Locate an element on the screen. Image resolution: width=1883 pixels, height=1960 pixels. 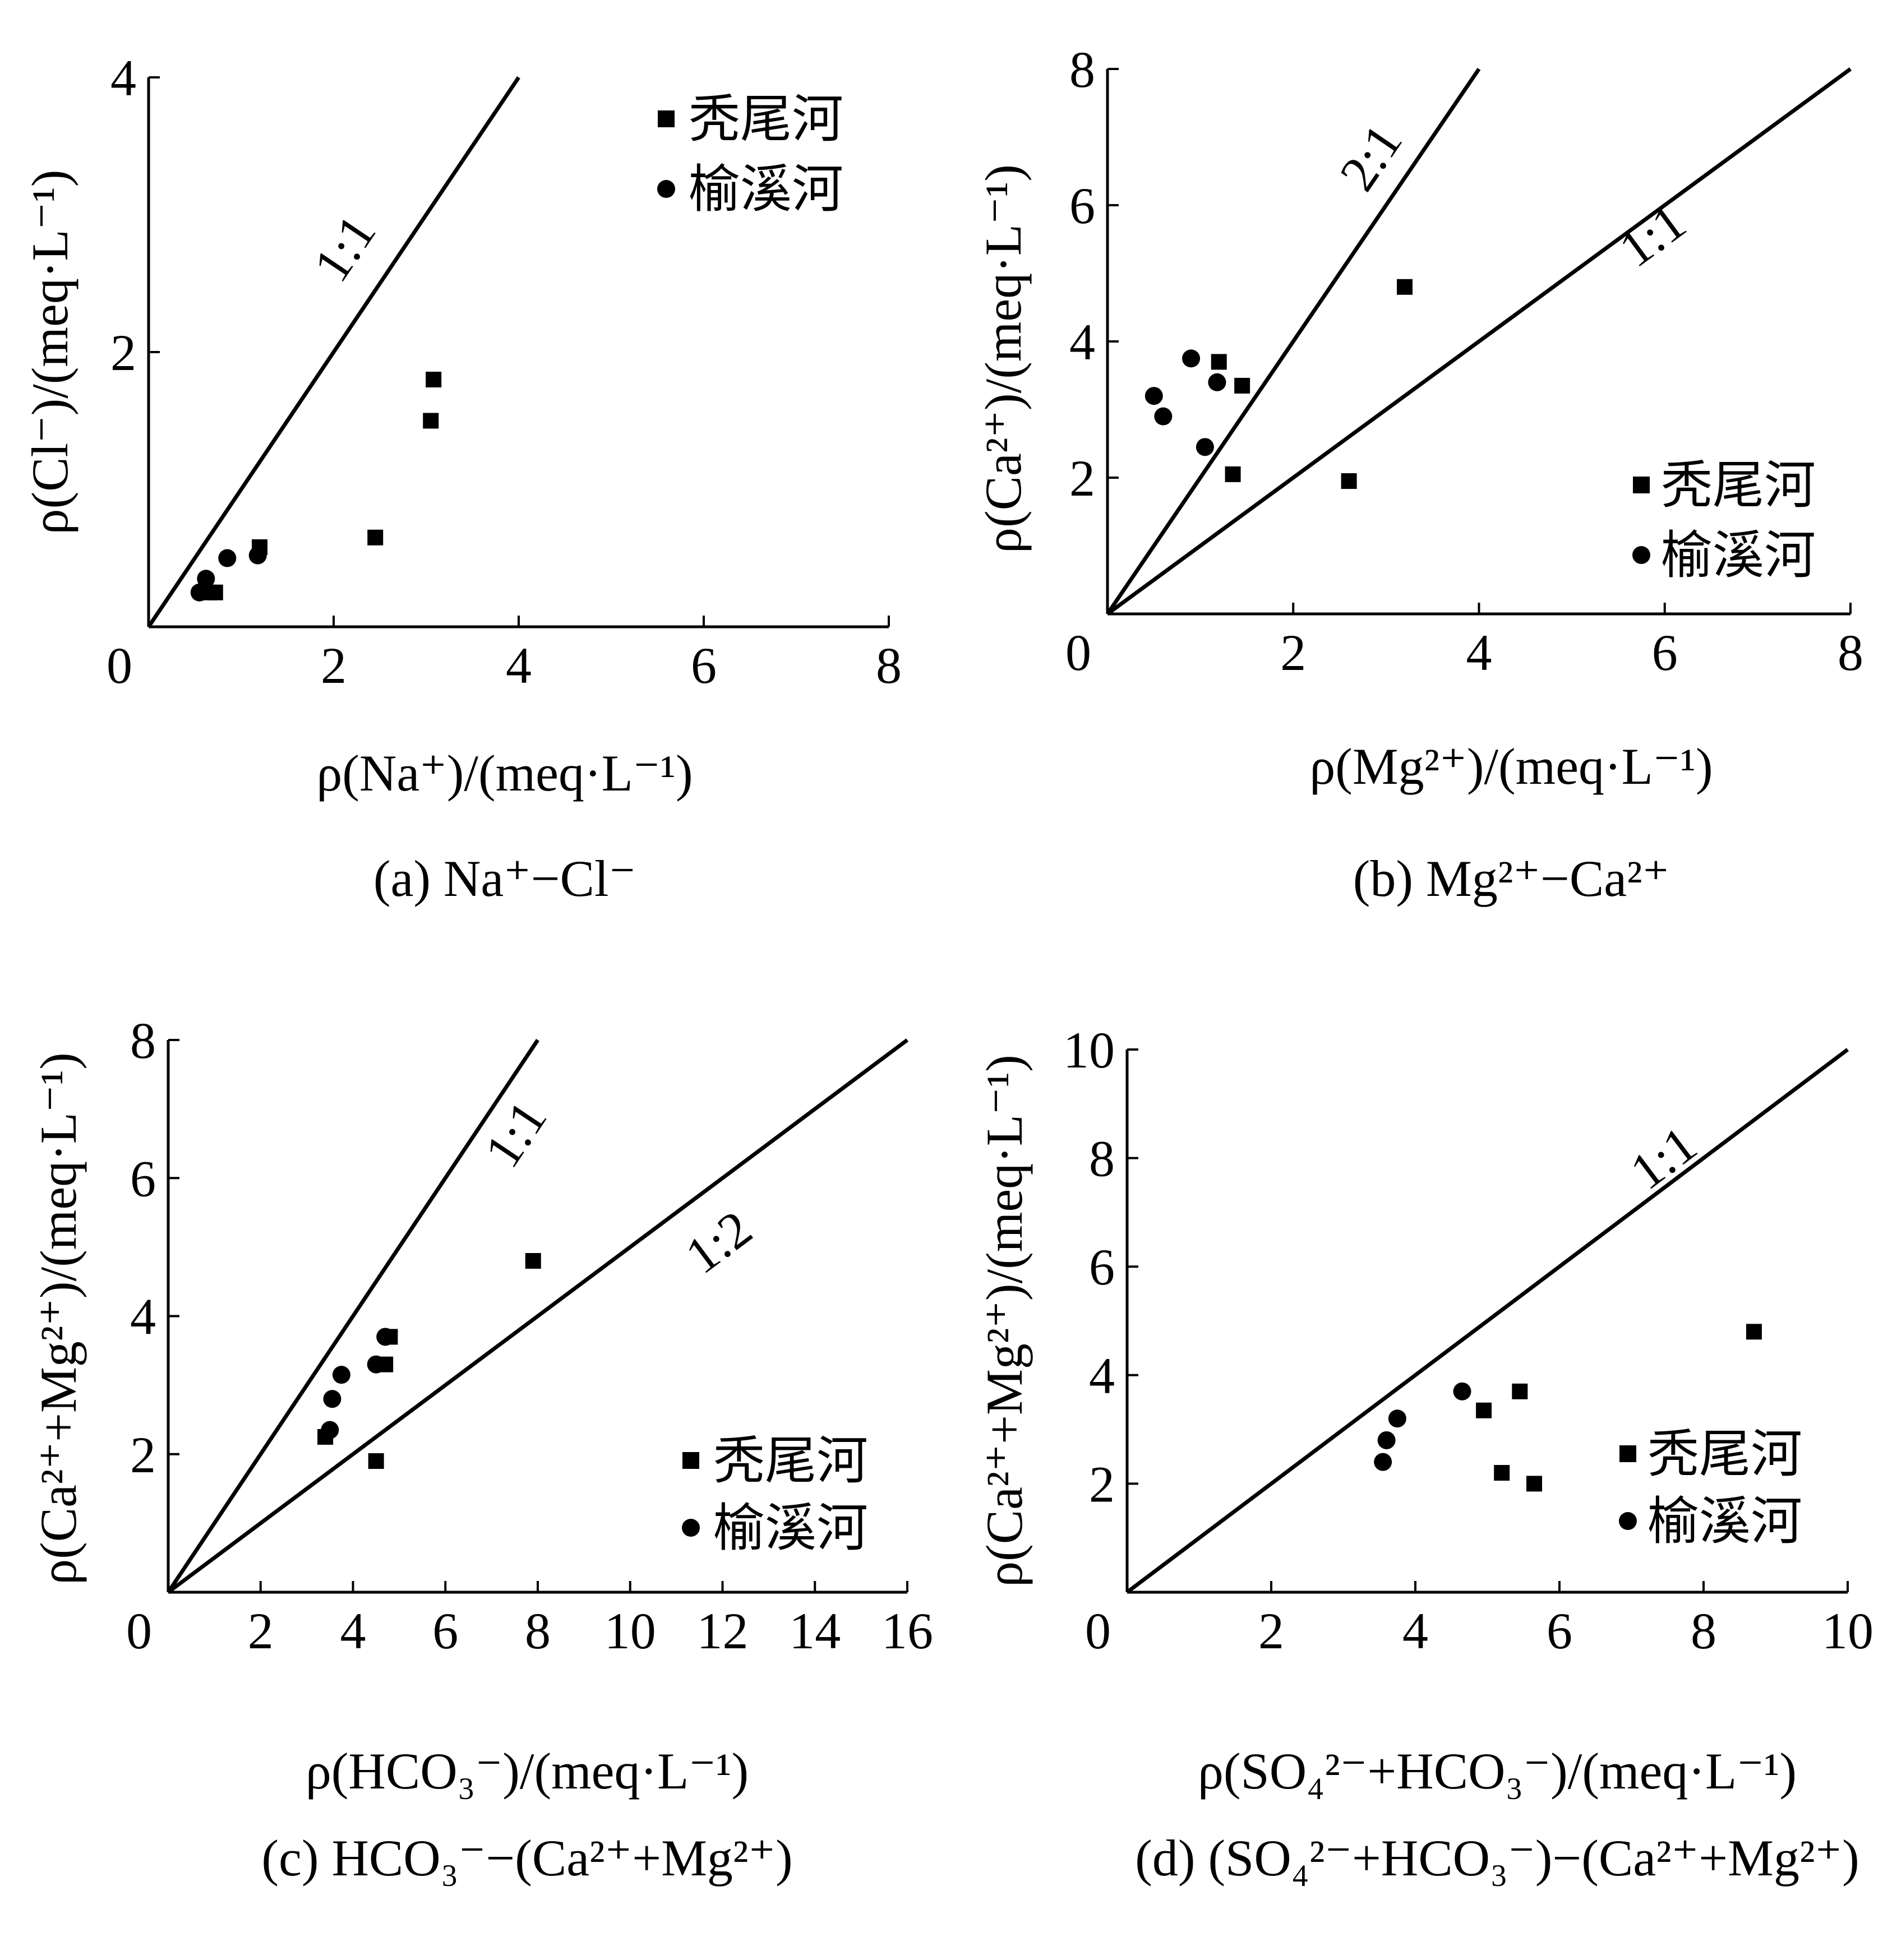
x-tick-label: 16 is located at coordinates (907, 1630).